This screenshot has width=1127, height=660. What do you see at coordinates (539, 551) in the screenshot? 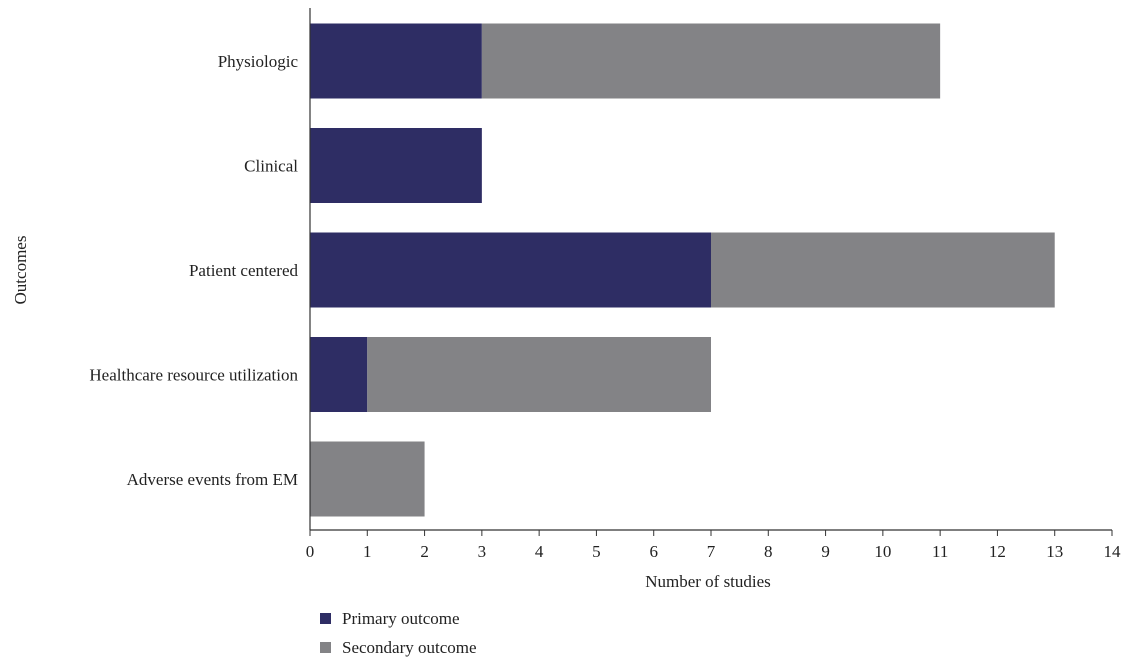
I see `x-tick-label-4: 4` at bounding box center [539, 551].